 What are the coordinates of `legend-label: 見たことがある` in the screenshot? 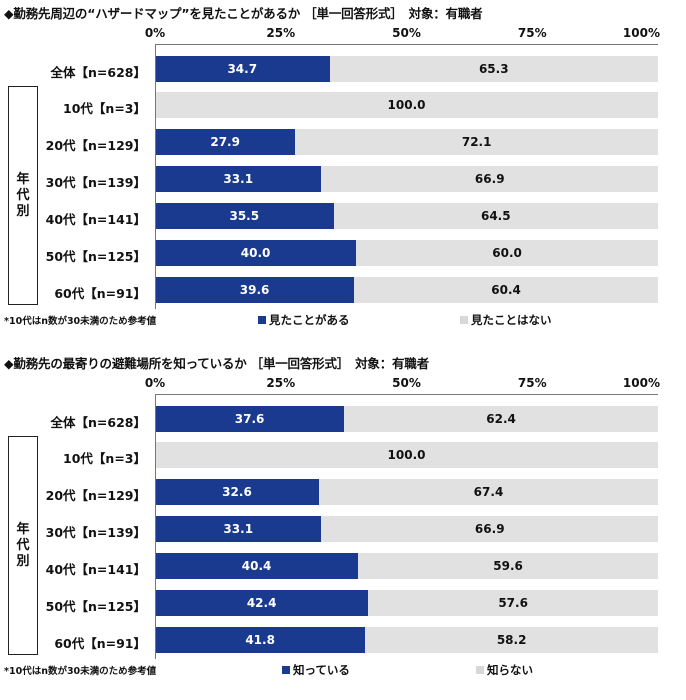 It's located at (309, 320).